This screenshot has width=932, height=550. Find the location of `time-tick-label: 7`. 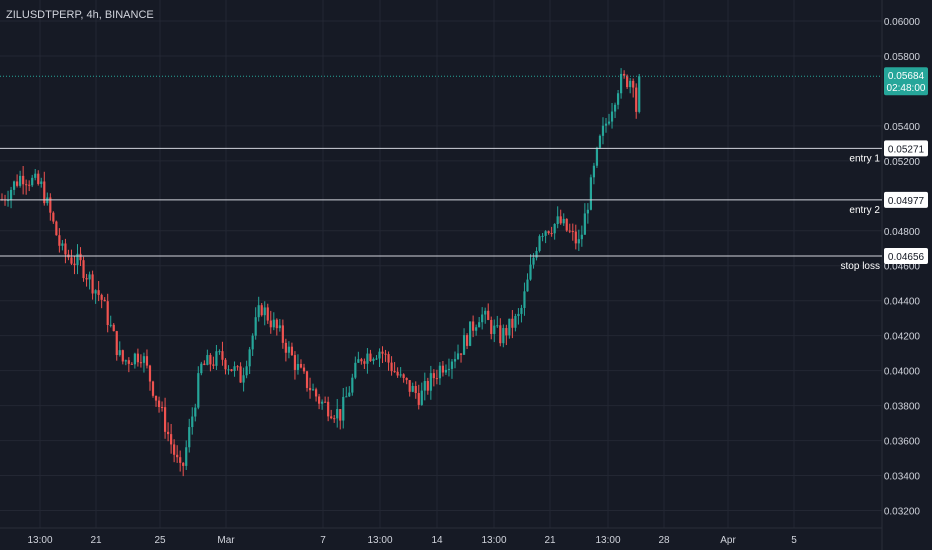

time-tick-label: 7 is located at coordinates (323, 540).